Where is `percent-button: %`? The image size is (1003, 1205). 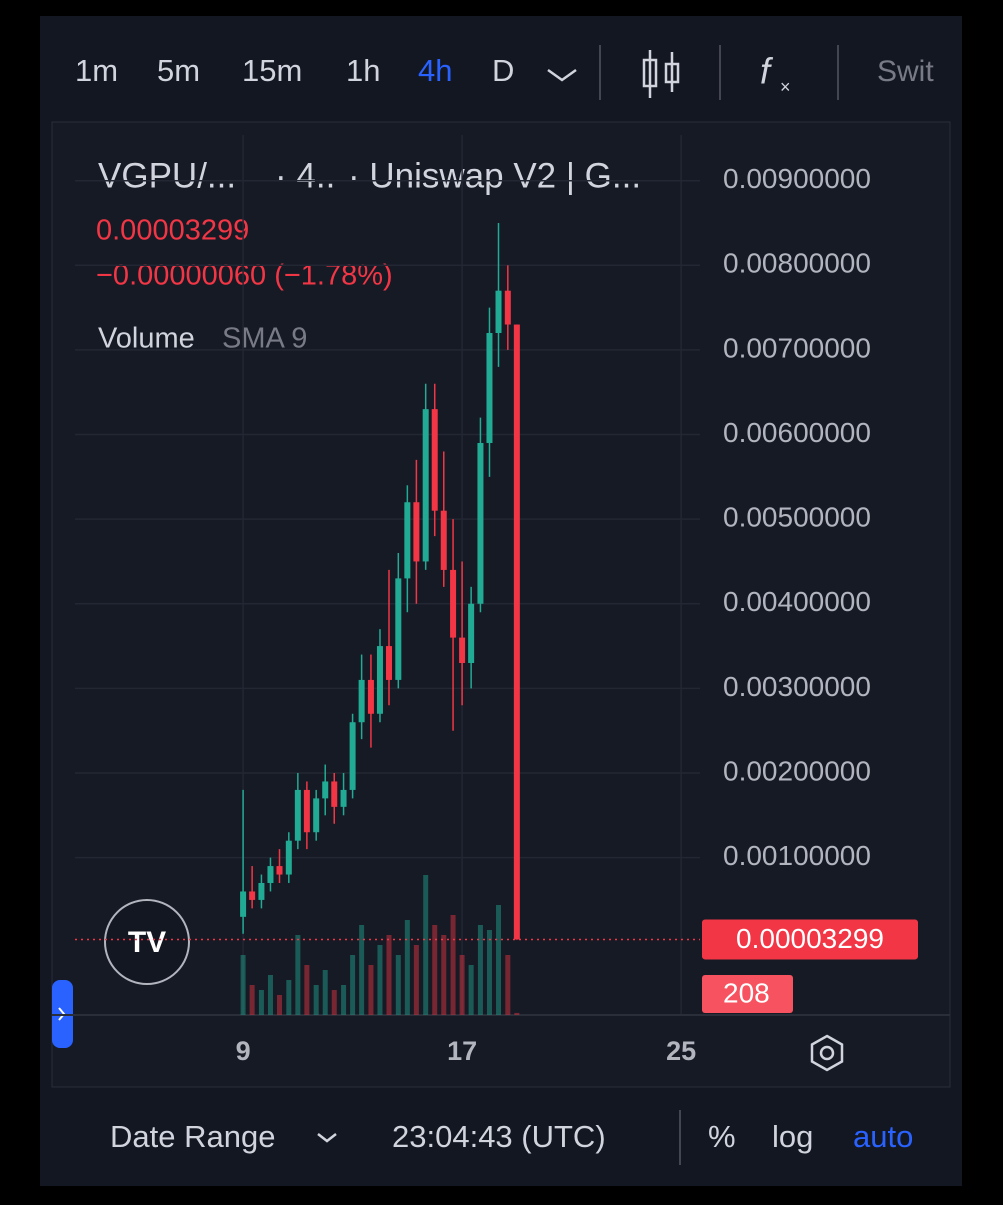
percent-button: % is located at coordinates (722, 1136).